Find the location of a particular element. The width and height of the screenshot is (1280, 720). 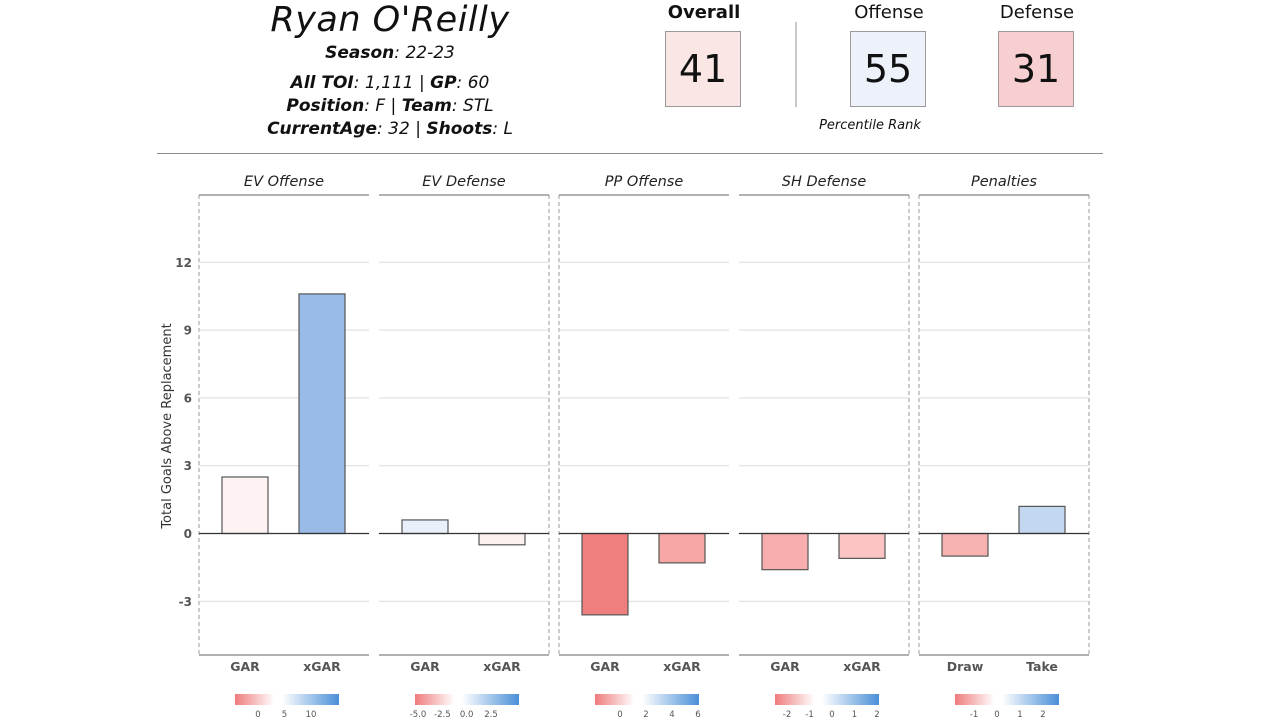

legend-tick-label: 10 is located at coordinates (311, 715).